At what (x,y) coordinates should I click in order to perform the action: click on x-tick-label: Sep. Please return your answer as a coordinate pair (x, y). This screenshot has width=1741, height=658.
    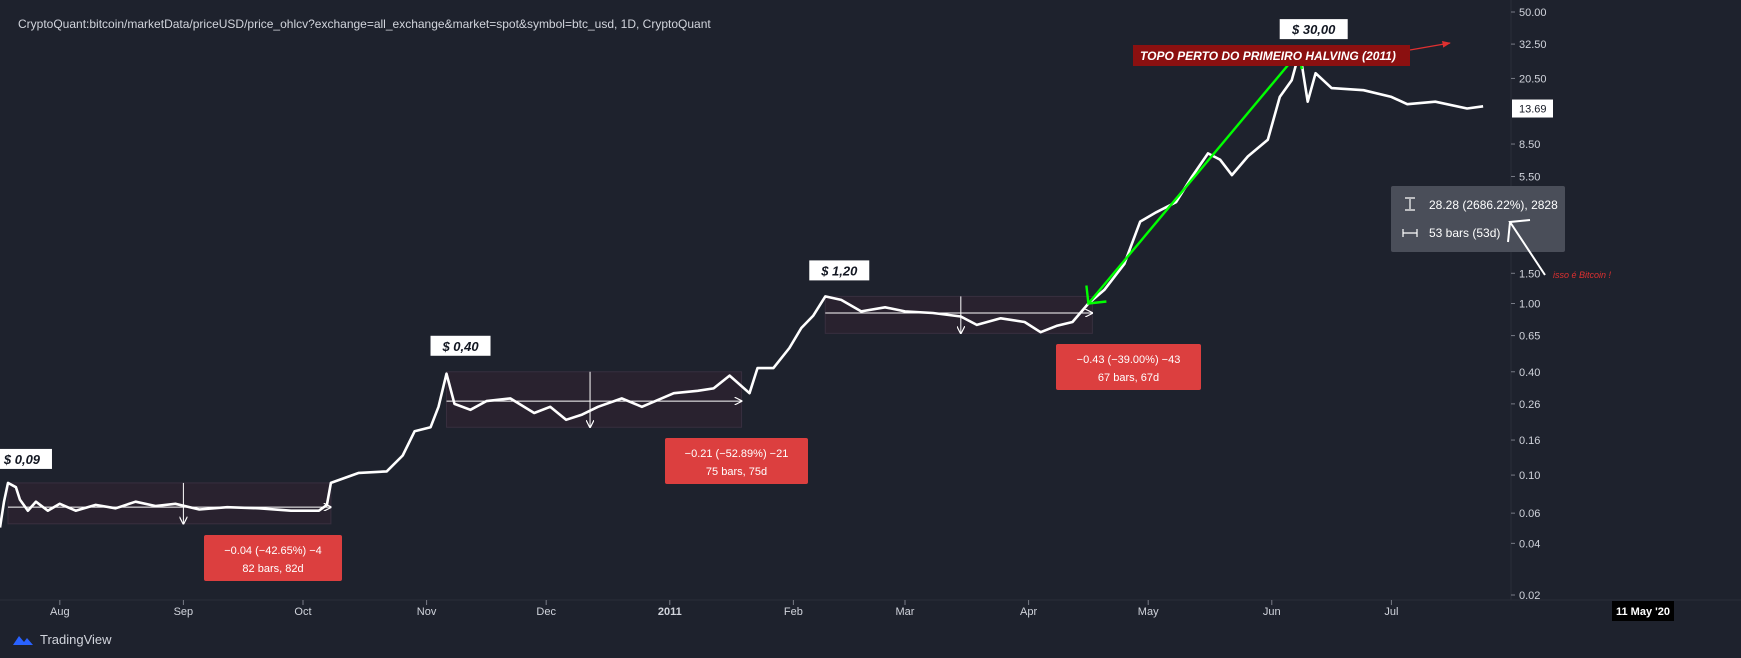
    Looking at the image, I should click on (184, 612).